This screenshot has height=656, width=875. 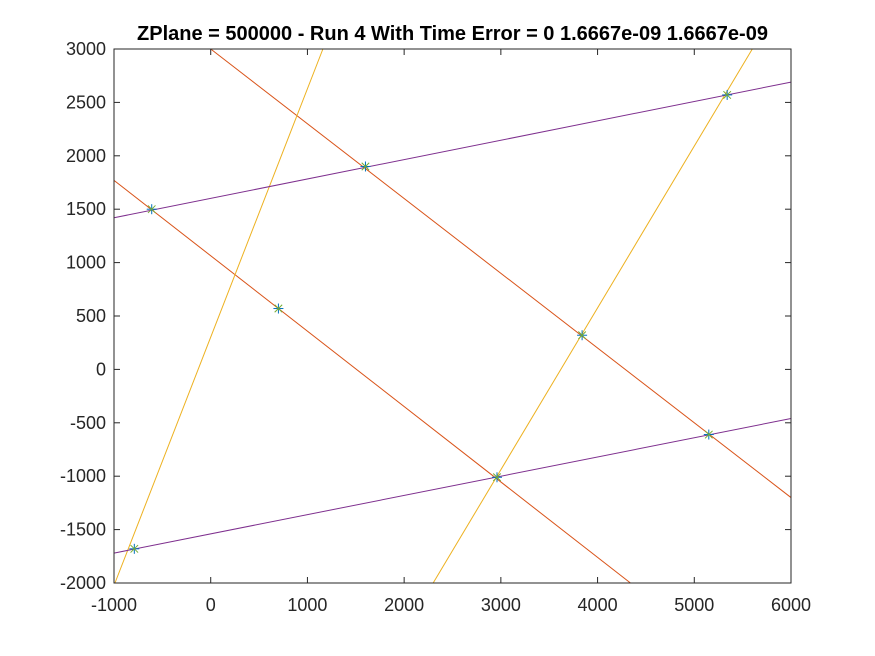 I want to click on y-tick-label: -2000, so click(x=83, y=583).